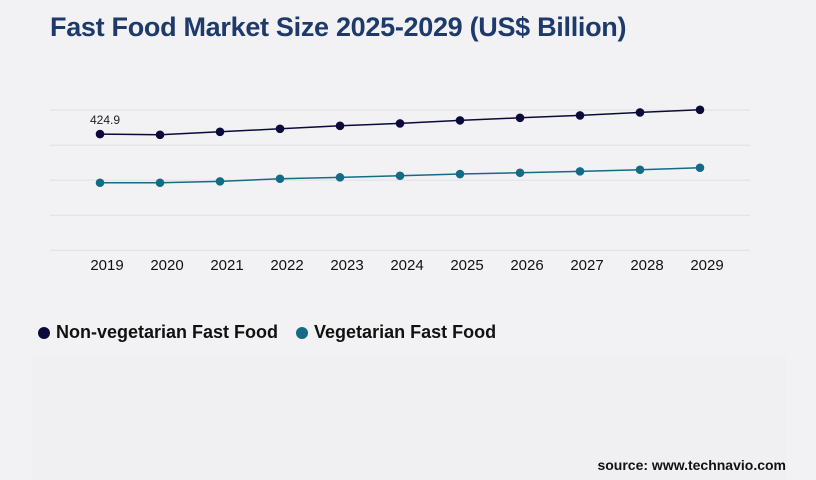  I want to click on x-tick-label: 2022, so click(286, 265).